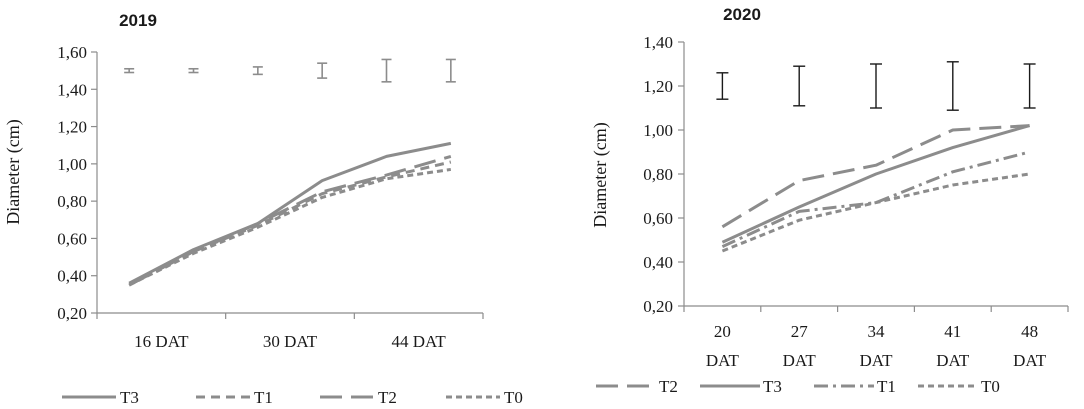  Describe the element at coordinates (772, 386) in the screenshot. I see `chart-2020-legend-label-t3: T3` at that location.